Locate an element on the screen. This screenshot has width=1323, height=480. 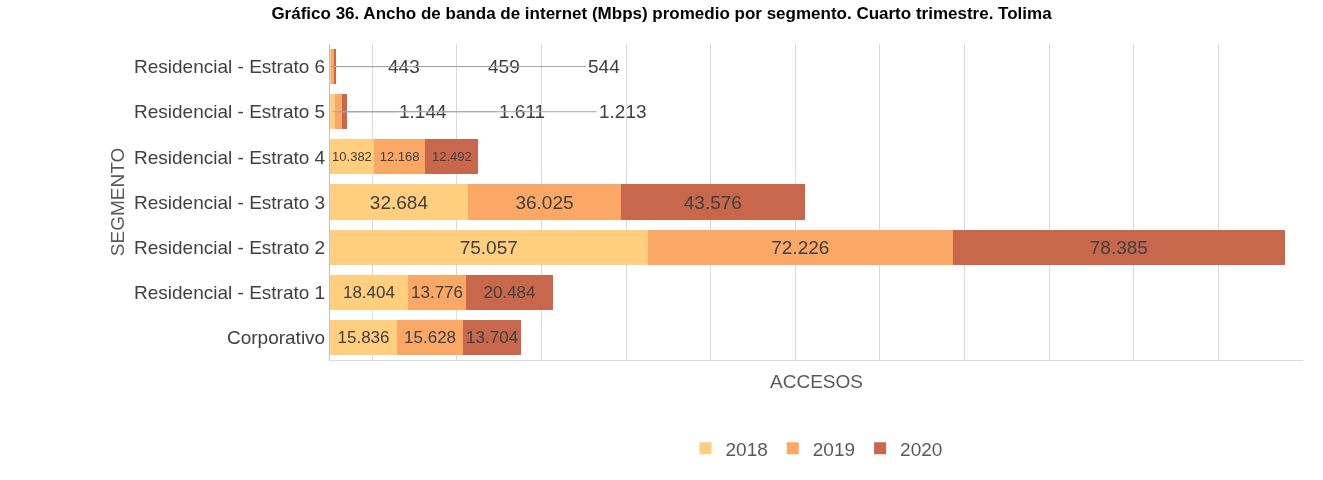
y-tick-label: Residencial - Estrato 1 is located at coordinates (230, 292).